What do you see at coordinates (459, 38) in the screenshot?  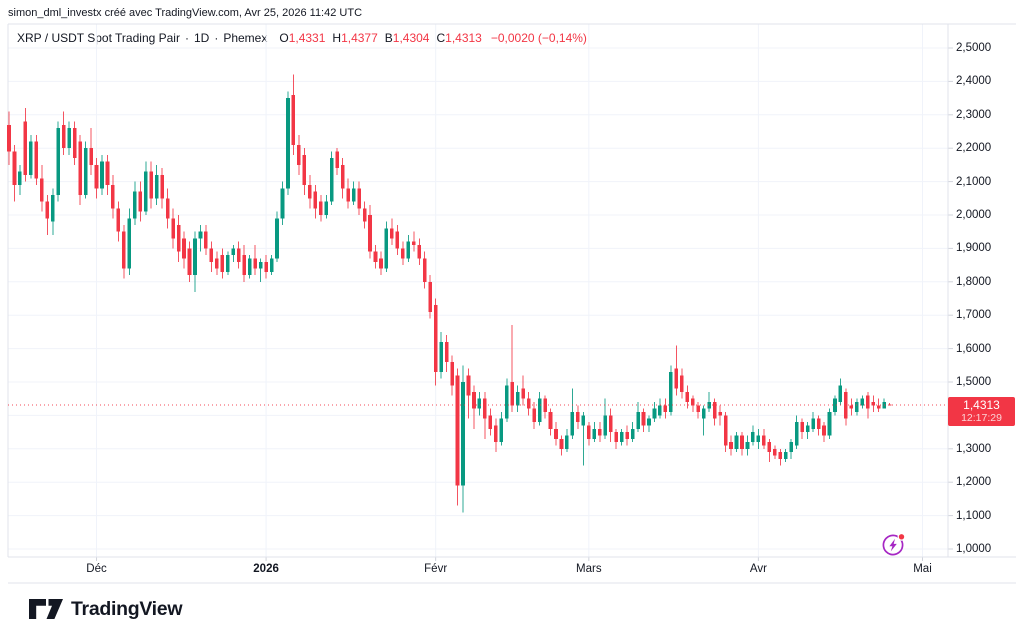 I see `close-value: C1,4313` at bounding box center [459, 38].